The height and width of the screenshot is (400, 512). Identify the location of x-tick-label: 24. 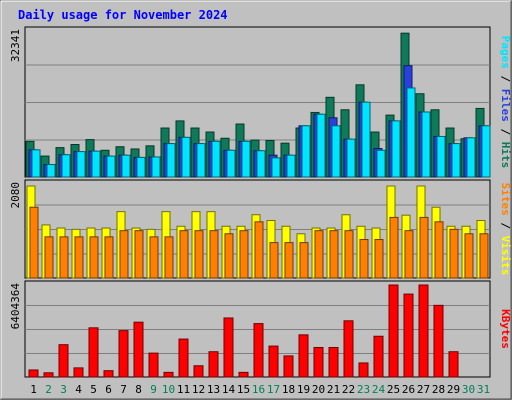
(379, 389).